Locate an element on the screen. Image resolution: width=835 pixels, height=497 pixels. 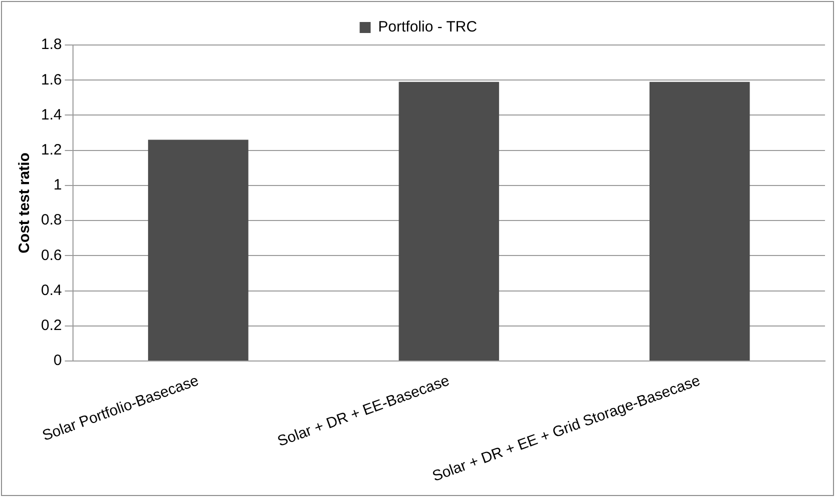
y-tick-label: 1.6 is located at coordinates (51, 79).